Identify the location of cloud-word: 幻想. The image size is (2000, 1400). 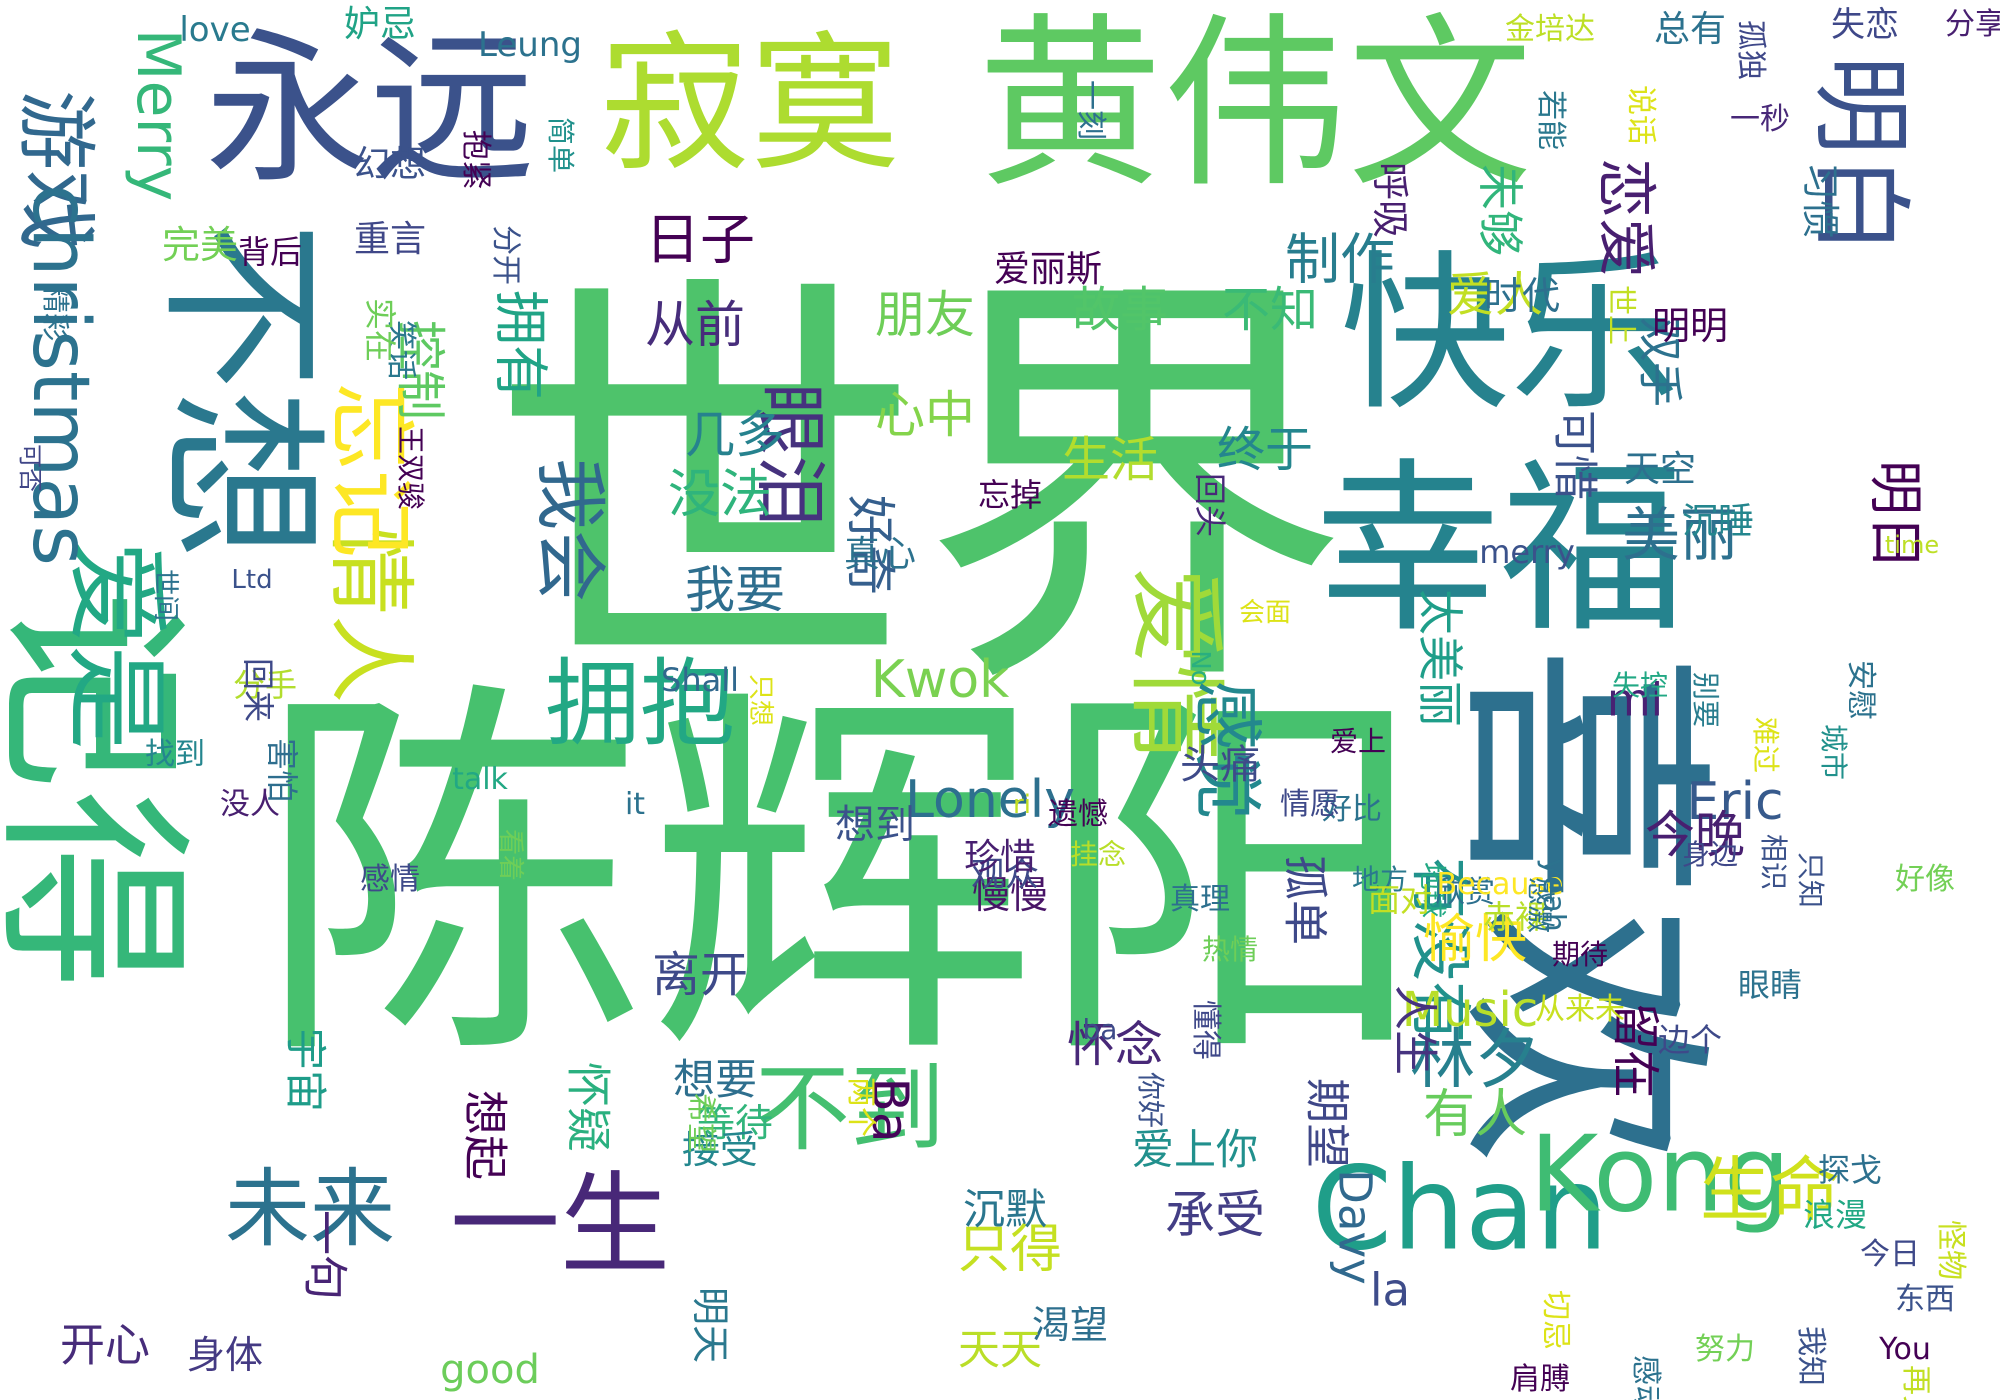
(390, 164).